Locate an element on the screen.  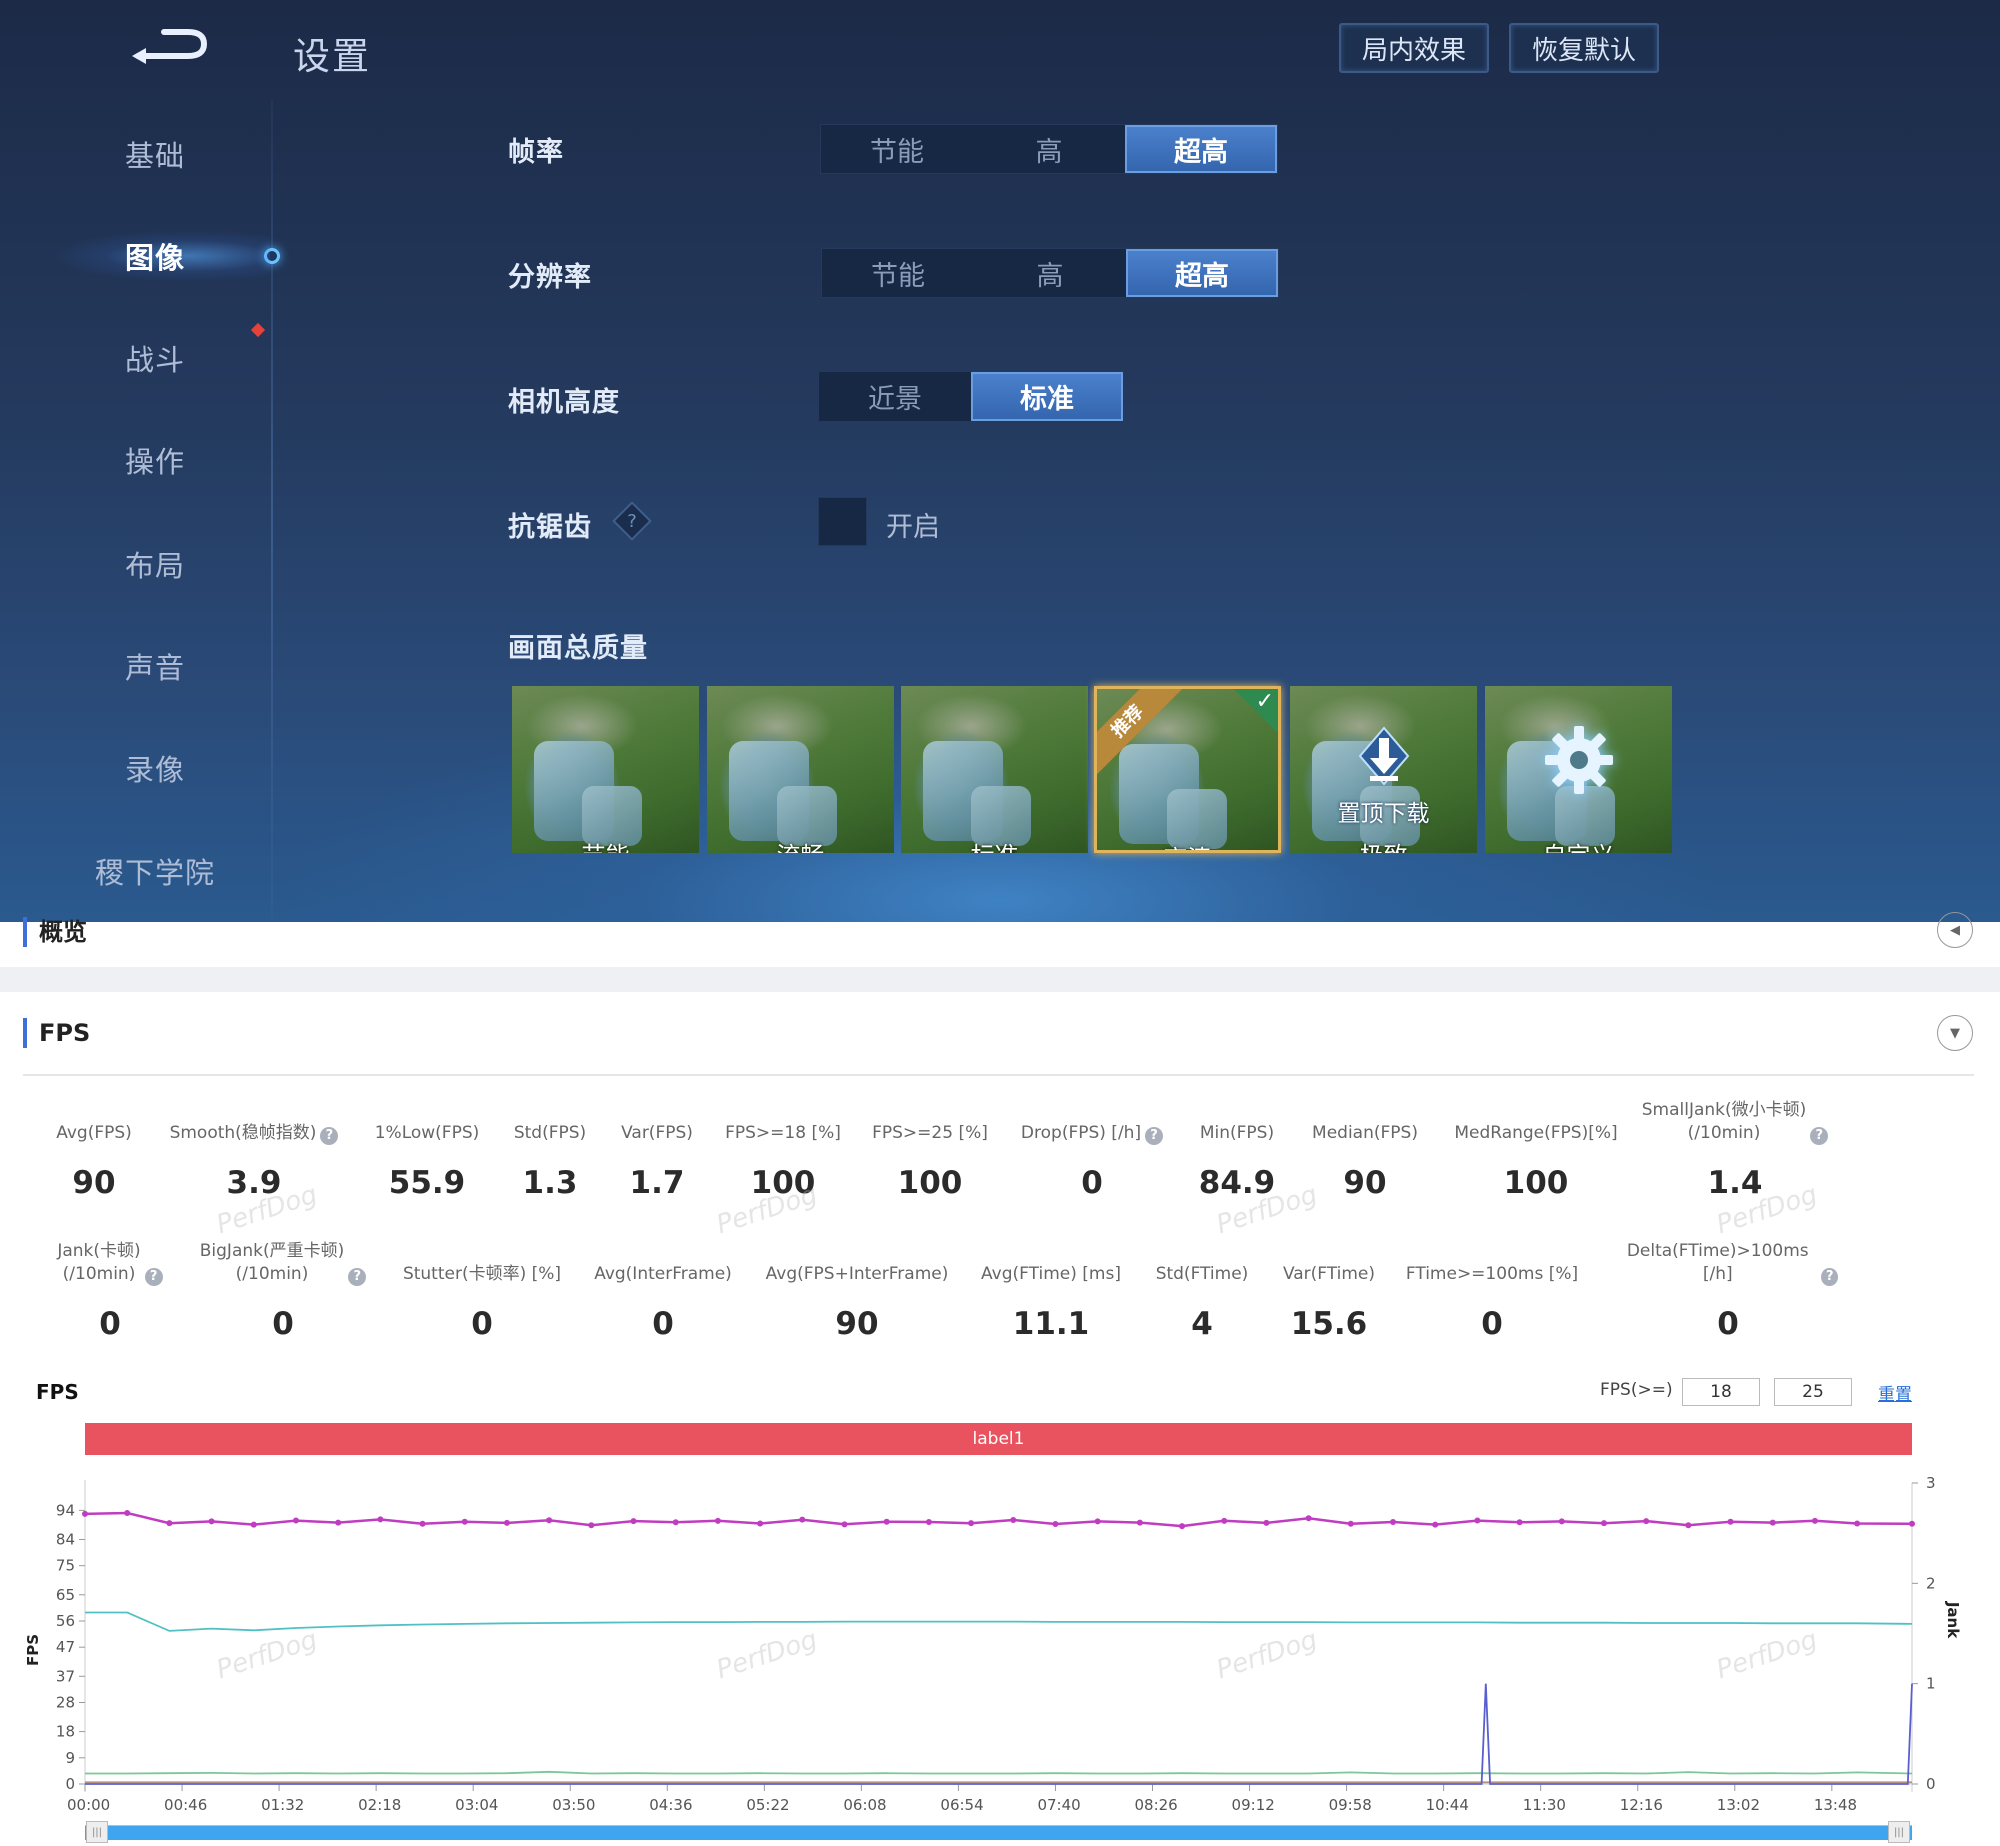
x-tick-label: 00:00 is located at coordinates (88, 1805).